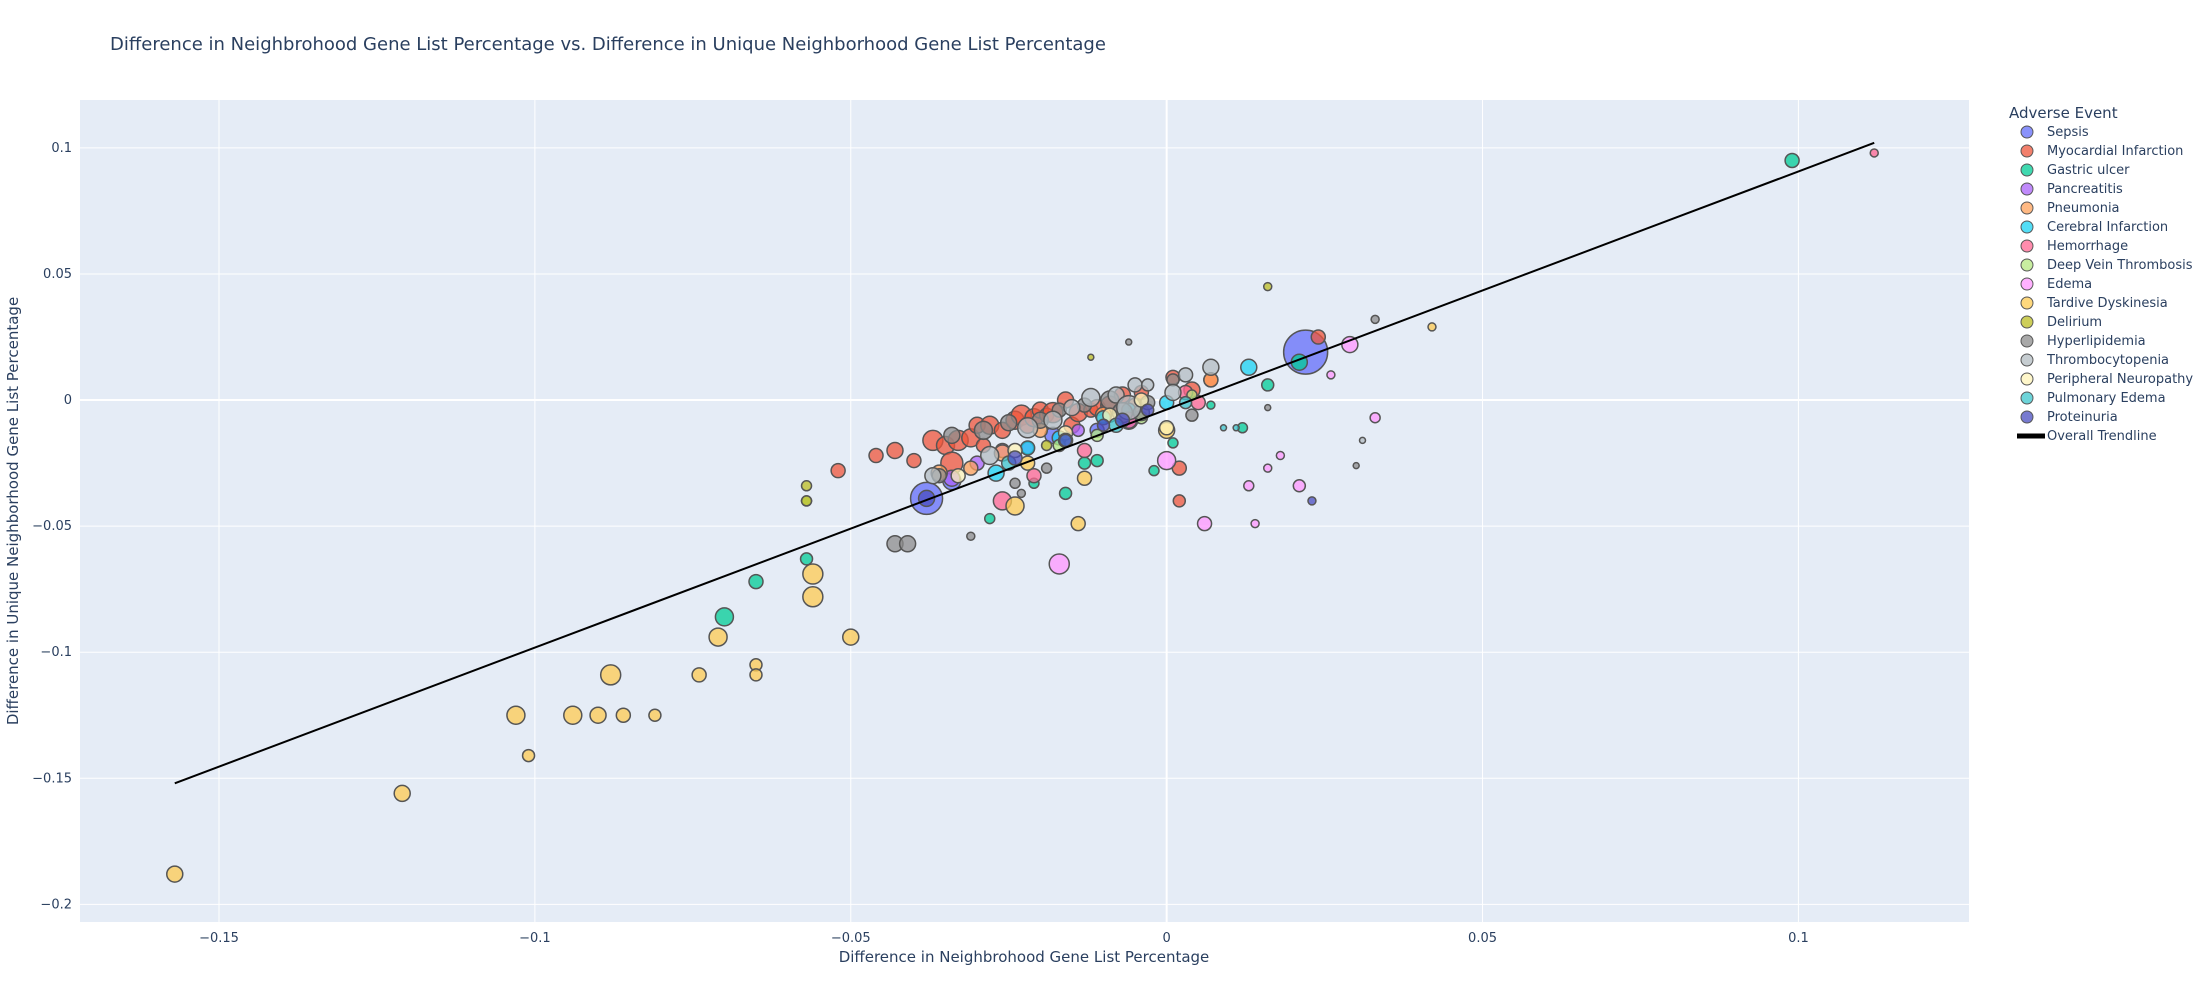 This screenshot has width=2200, height=1000. Describe the element at coordinates (2061, 322) in the screenshot. I see `legend-item: Delirium` at that location.